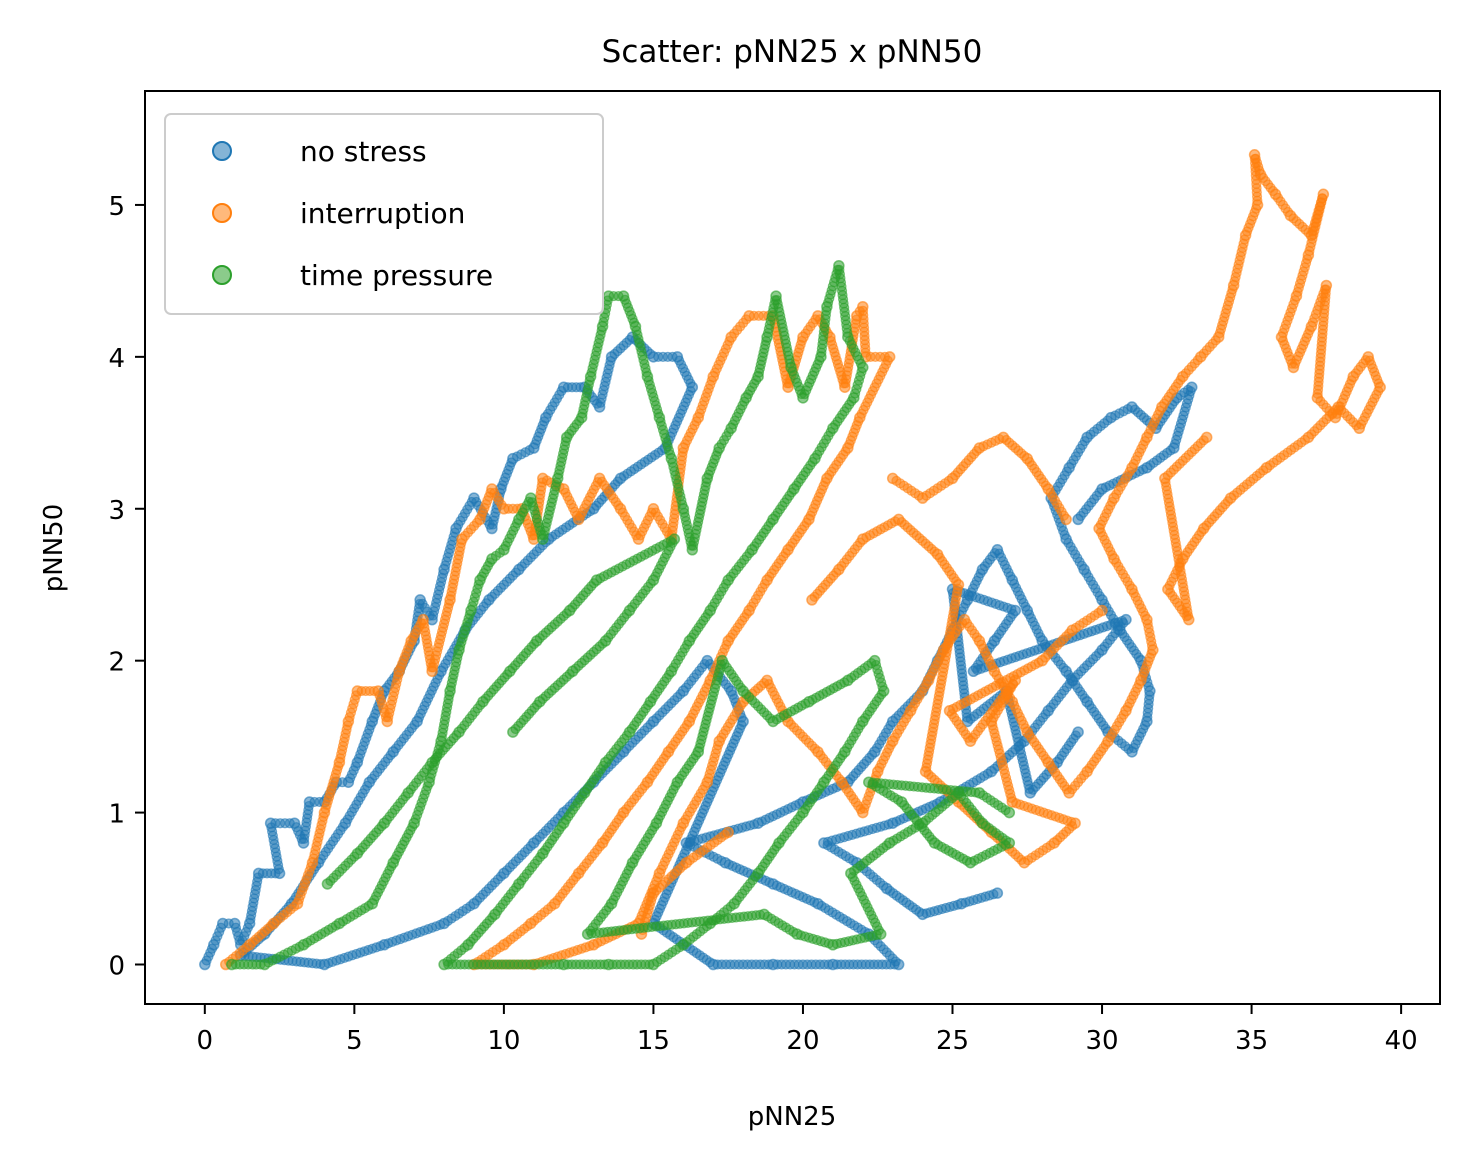  I want to click on x-tick-label: 25, so click(952, 1041).